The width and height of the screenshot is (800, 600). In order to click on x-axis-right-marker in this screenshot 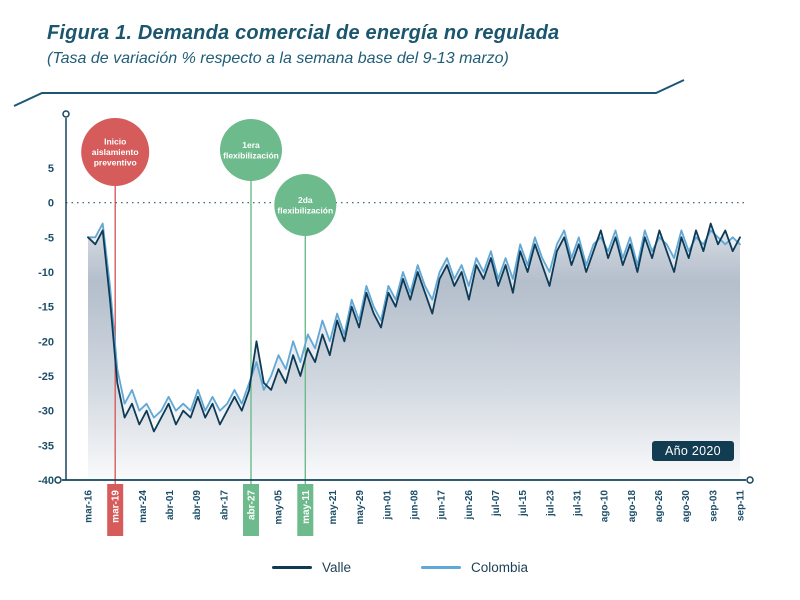, I will do `click(750, 480)`.